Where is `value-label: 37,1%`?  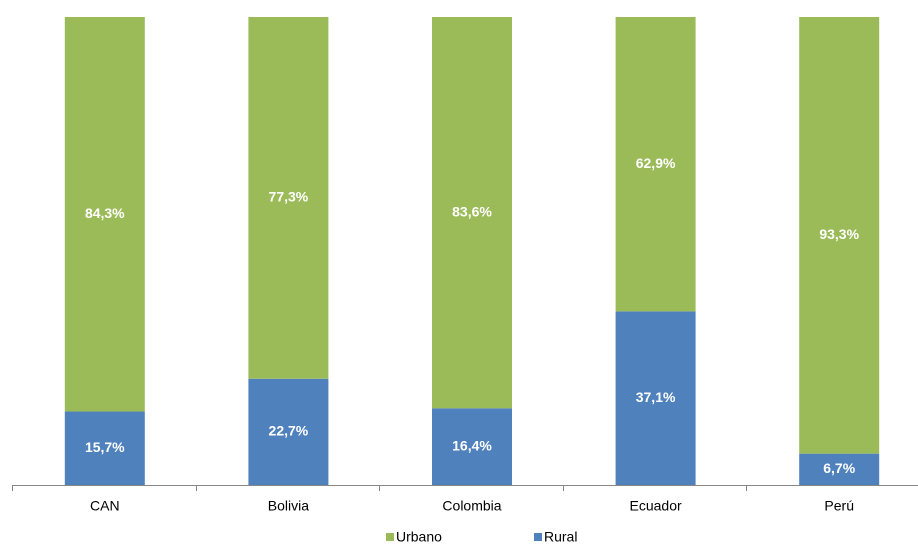 value-label: 37,1% is located at coordinates (656, 397).